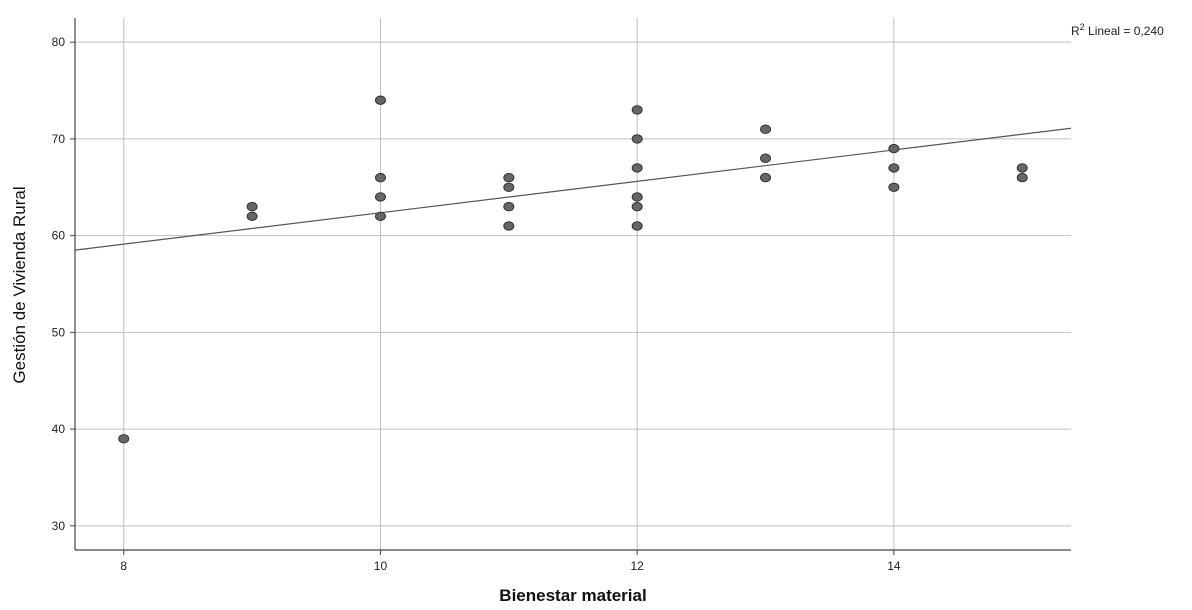  Describe the element at coordinates (637, 566) in the screenshot. I see `x-tick-label: 12` at that location.